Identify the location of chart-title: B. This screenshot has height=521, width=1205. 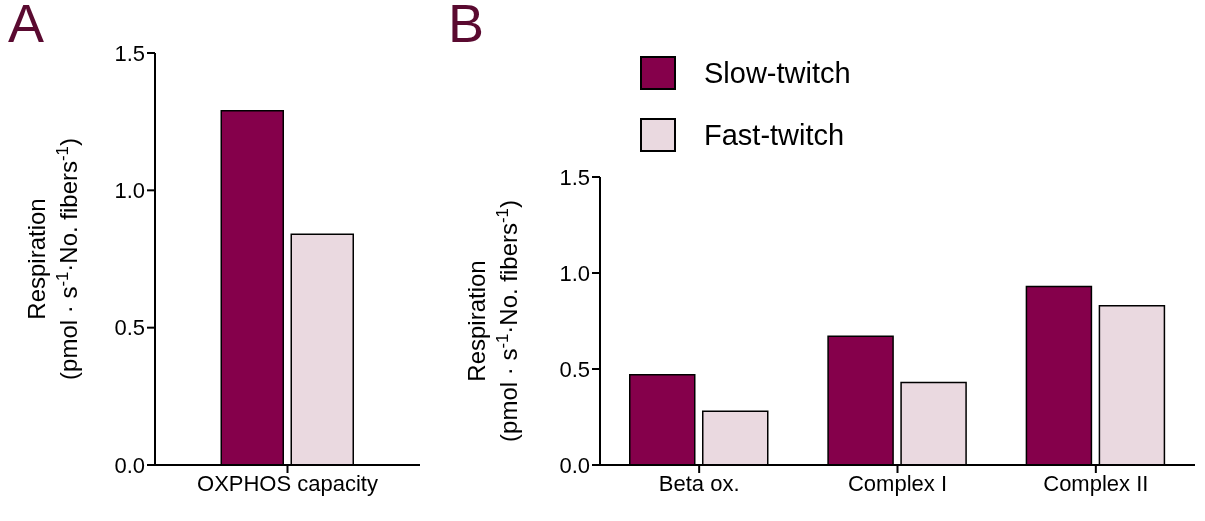
(466, 27).